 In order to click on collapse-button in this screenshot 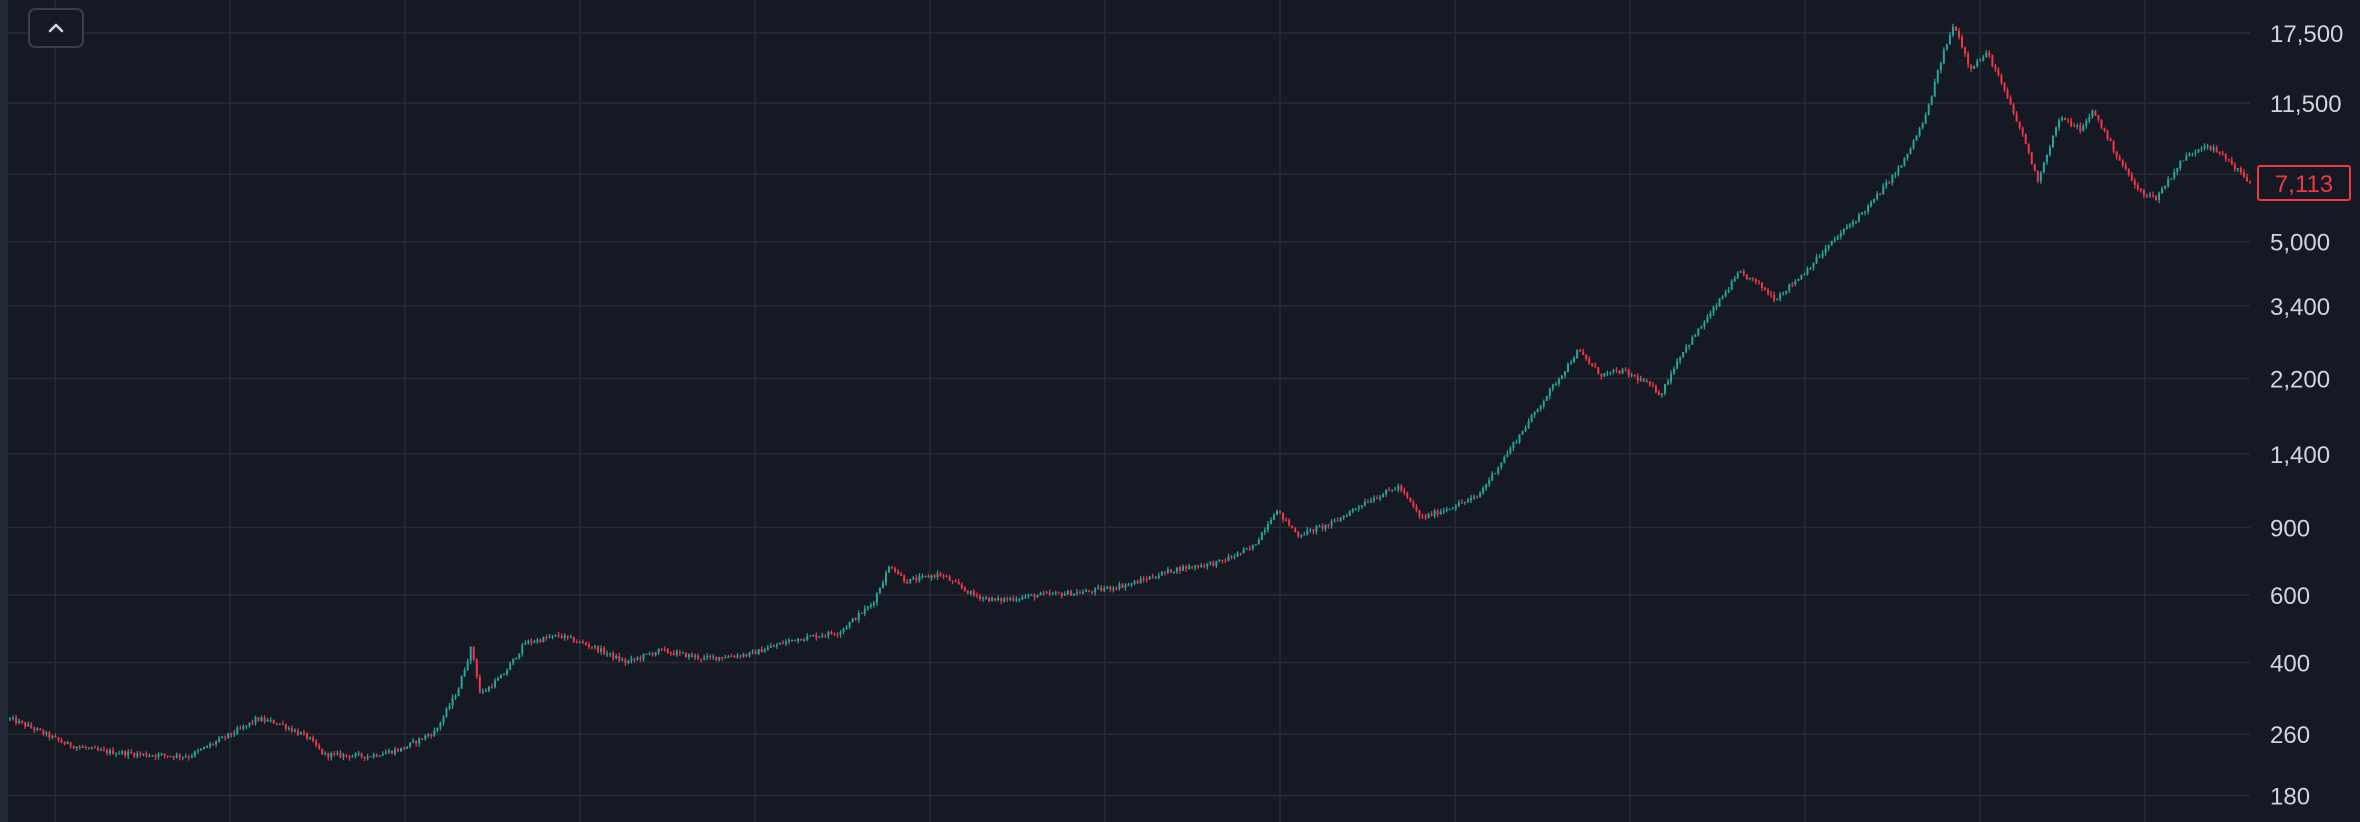, I will do `click(56, 28)`.